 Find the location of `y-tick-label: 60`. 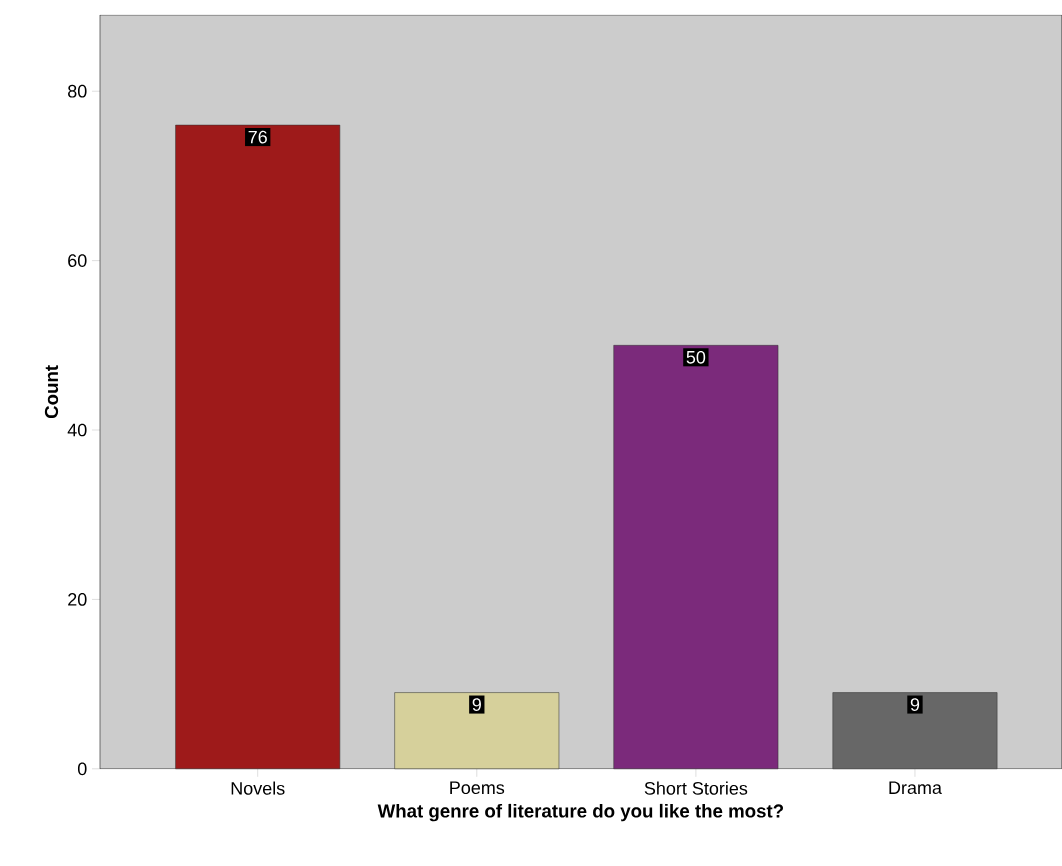

y-tick-label: 60 is located at coordinates (77, 261).